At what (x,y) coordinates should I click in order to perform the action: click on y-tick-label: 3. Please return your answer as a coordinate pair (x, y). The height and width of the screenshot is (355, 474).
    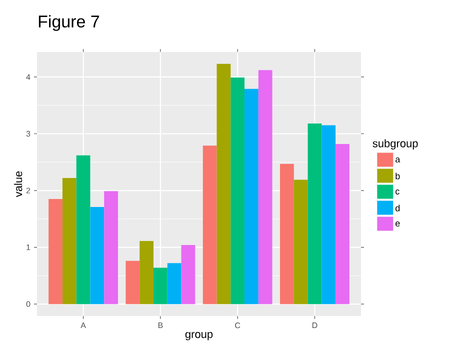
    Looking at the image, I should click on (28, 133).